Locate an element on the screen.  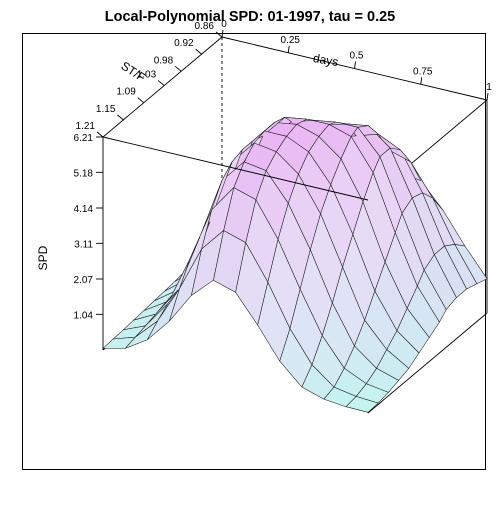
y-tick-label: 1.09 is located at coordinates (126, 92).